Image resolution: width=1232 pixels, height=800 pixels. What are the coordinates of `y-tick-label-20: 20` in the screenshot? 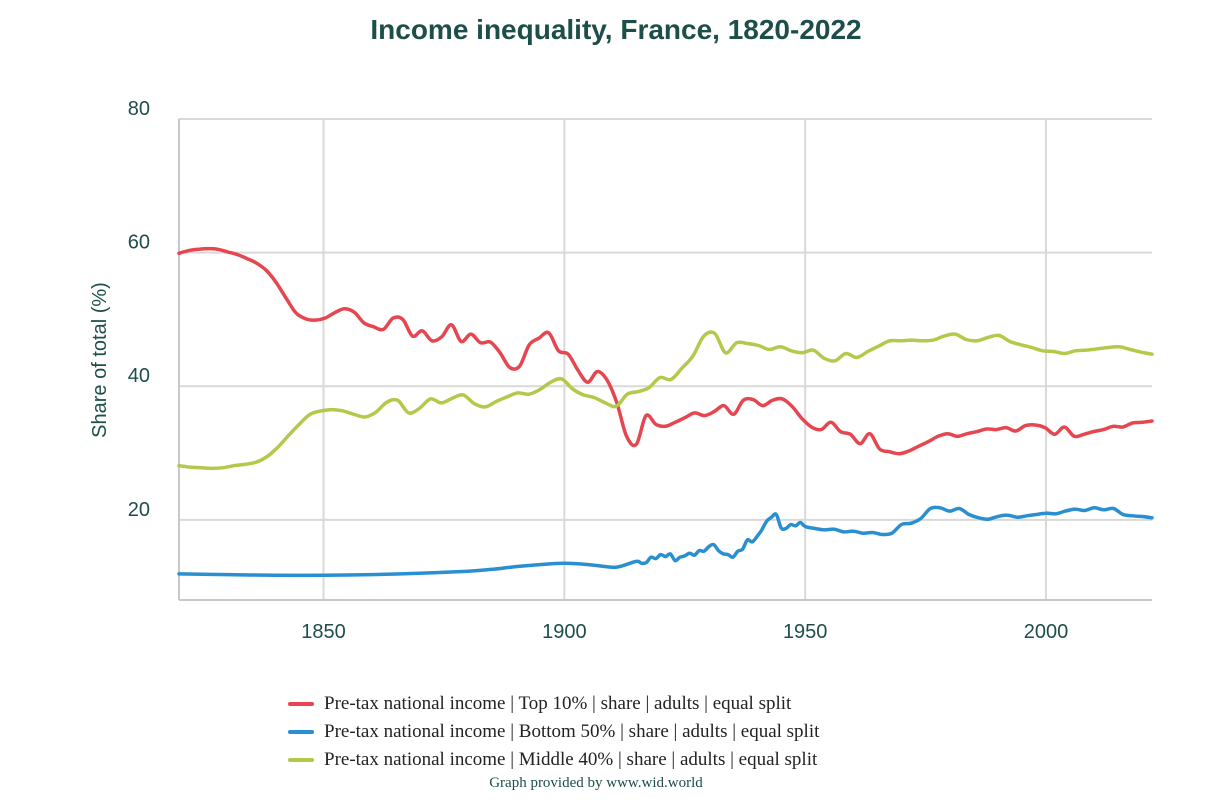 It's located at (139, 510).